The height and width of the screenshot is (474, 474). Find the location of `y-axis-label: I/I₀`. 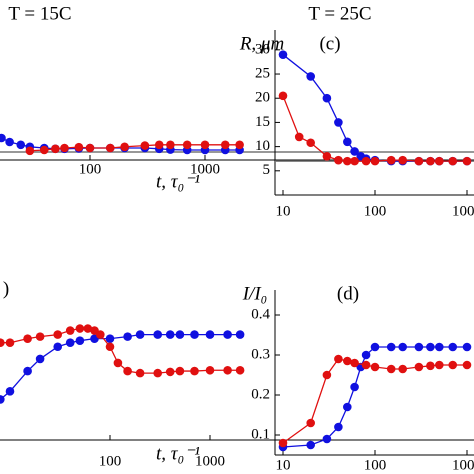

y-axis-label: I/I₀ is located at coordinates (255, 293).